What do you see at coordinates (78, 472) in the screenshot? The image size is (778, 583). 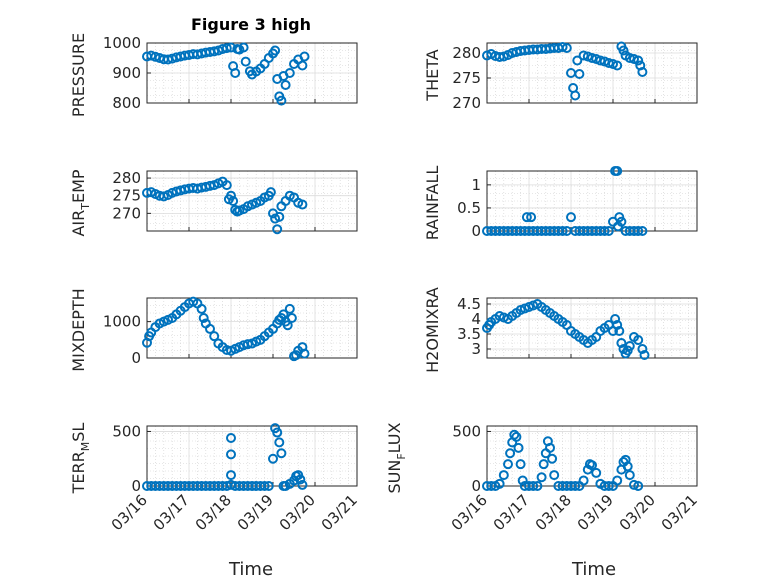 I see `ylabel-terr-main: TERR` at bounding box center [78, 472].